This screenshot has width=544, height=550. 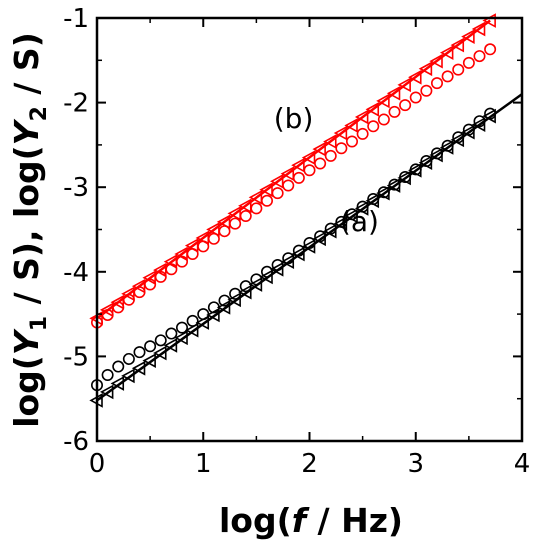 I want to click on y-tick-label: -3, so click(x=76, y=188).